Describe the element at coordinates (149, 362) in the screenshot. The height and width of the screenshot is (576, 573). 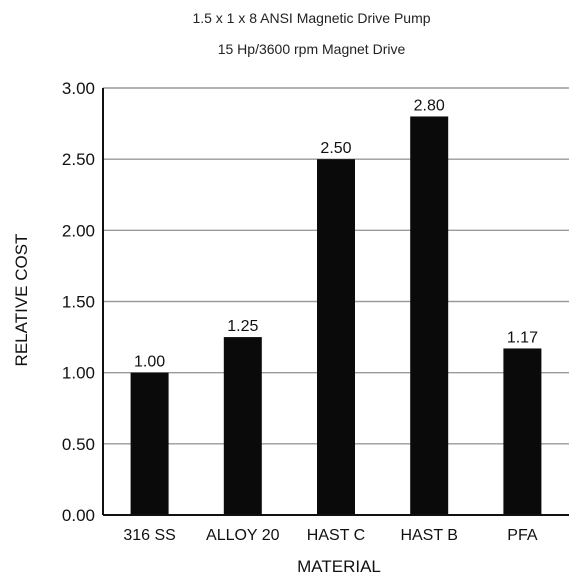
I see `data-label: 1.00` at that location.